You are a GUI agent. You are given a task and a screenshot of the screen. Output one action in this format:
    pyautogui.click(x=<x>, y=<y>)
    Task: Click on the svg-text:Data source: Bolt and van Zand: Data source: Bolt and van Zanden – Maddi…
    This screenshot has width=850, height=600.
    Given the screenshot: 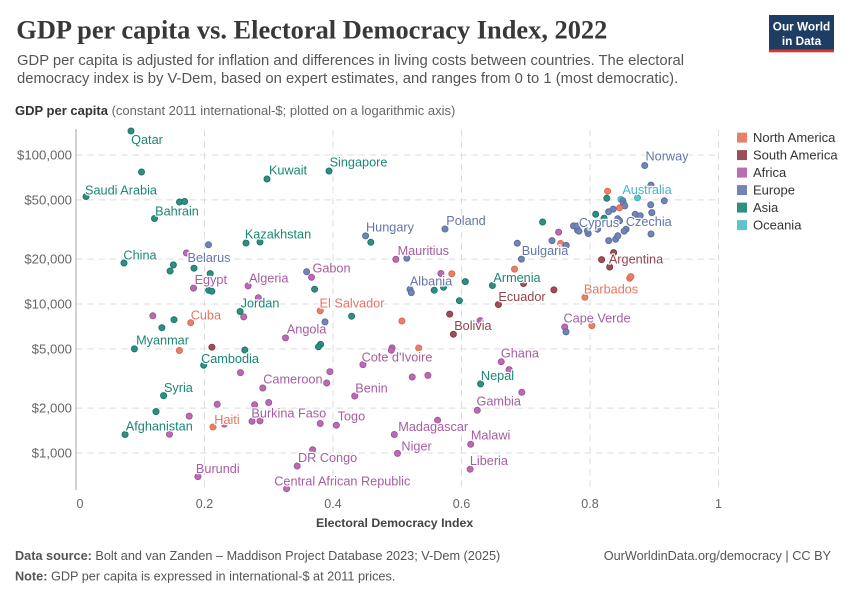 What is the action you would take?
    pyautogui.click(x=257, y=556)
    